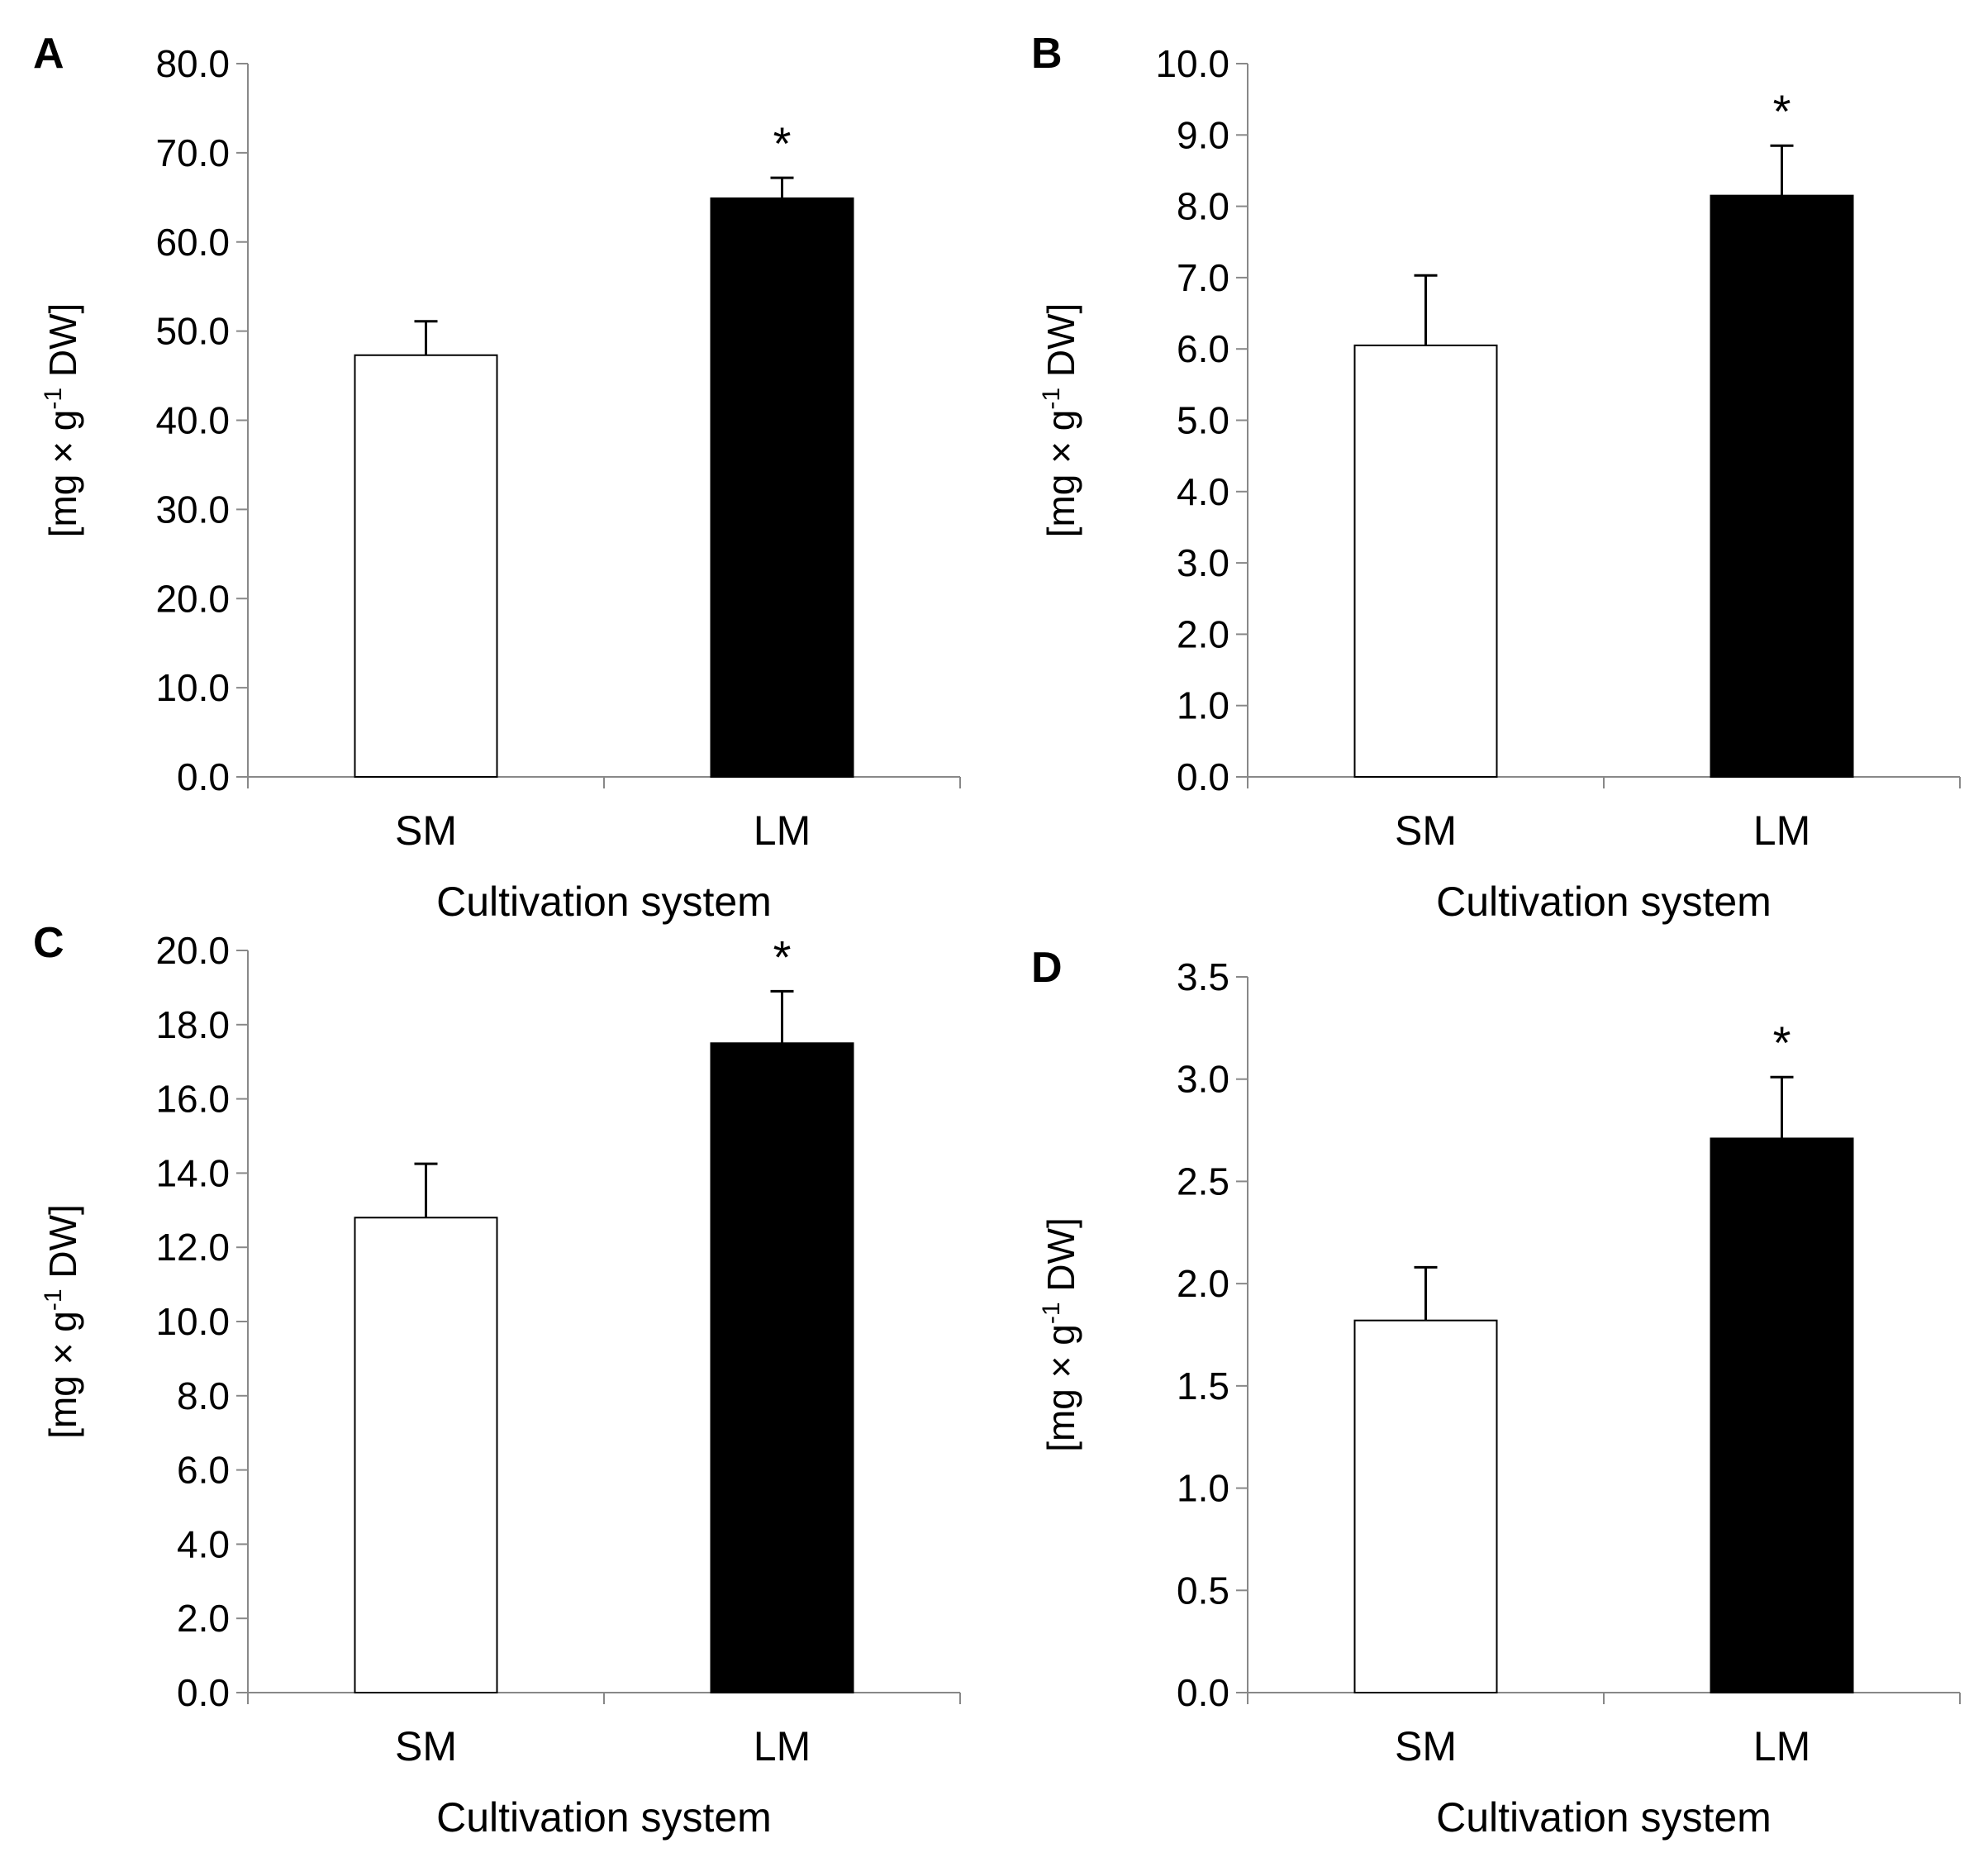 The width and height of the screenshot is (1988, 1867). I want to click on y-tick-label: 9.0, so click(1203, 134).